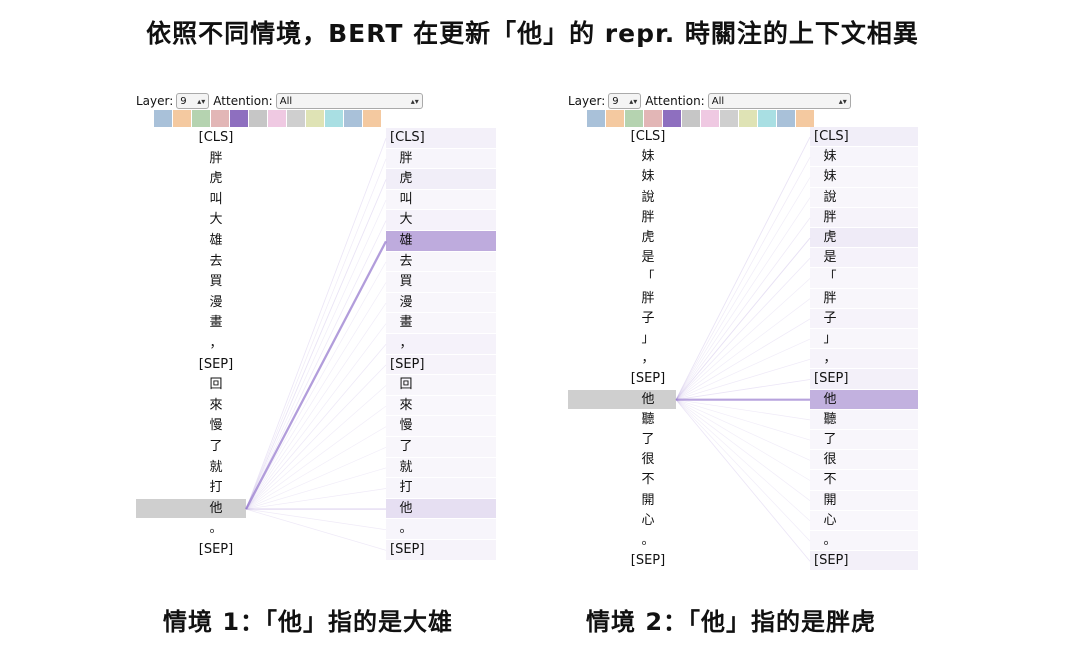 This screenshot has height=654, width=1065. I want to click on right-token: 心, so click(830, 520).